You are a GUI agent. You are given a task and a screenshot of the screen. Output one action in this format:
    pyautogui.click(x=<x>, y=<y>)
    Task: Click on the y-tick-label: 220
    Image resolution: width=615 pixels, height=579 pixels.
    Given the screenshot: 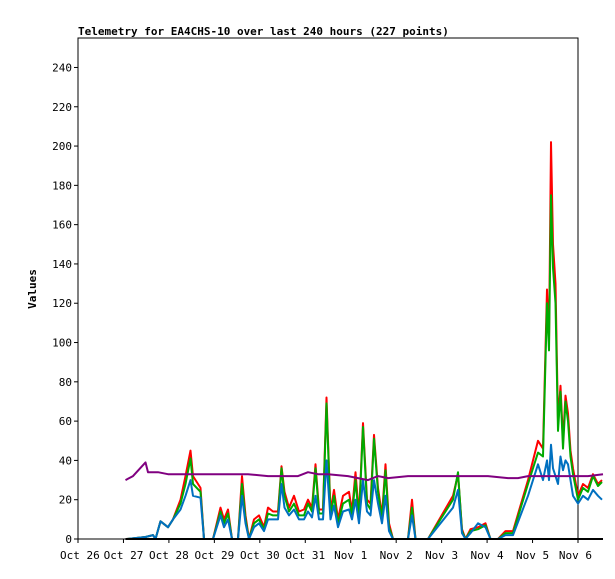 What is the action you would take?
    pyautogui.click(x=62, y=107)
    